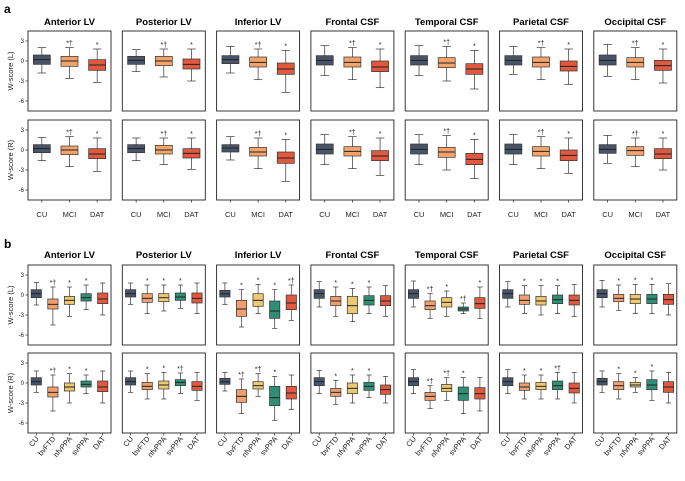 The height and width of the screenshot is (481, 685). I want to click on box-nfvPPA: *†, so click(258, 382).